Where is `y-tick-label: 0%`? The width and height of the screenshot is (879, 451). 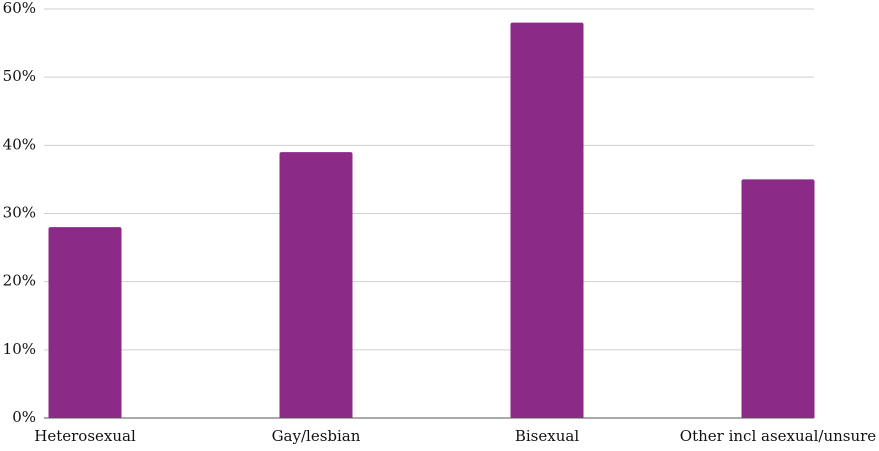
y-tick-label: 0% is located at coordinates (24, 417).